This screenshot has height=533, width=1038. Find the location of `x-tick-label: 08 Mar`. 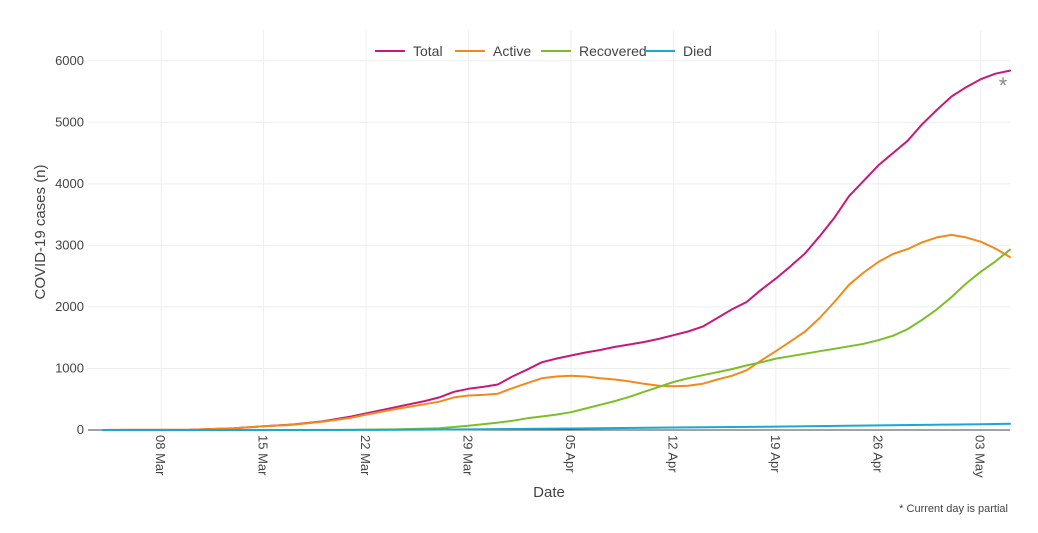

x-tick-label: 08 Mar is located at coordinates (160, 455).